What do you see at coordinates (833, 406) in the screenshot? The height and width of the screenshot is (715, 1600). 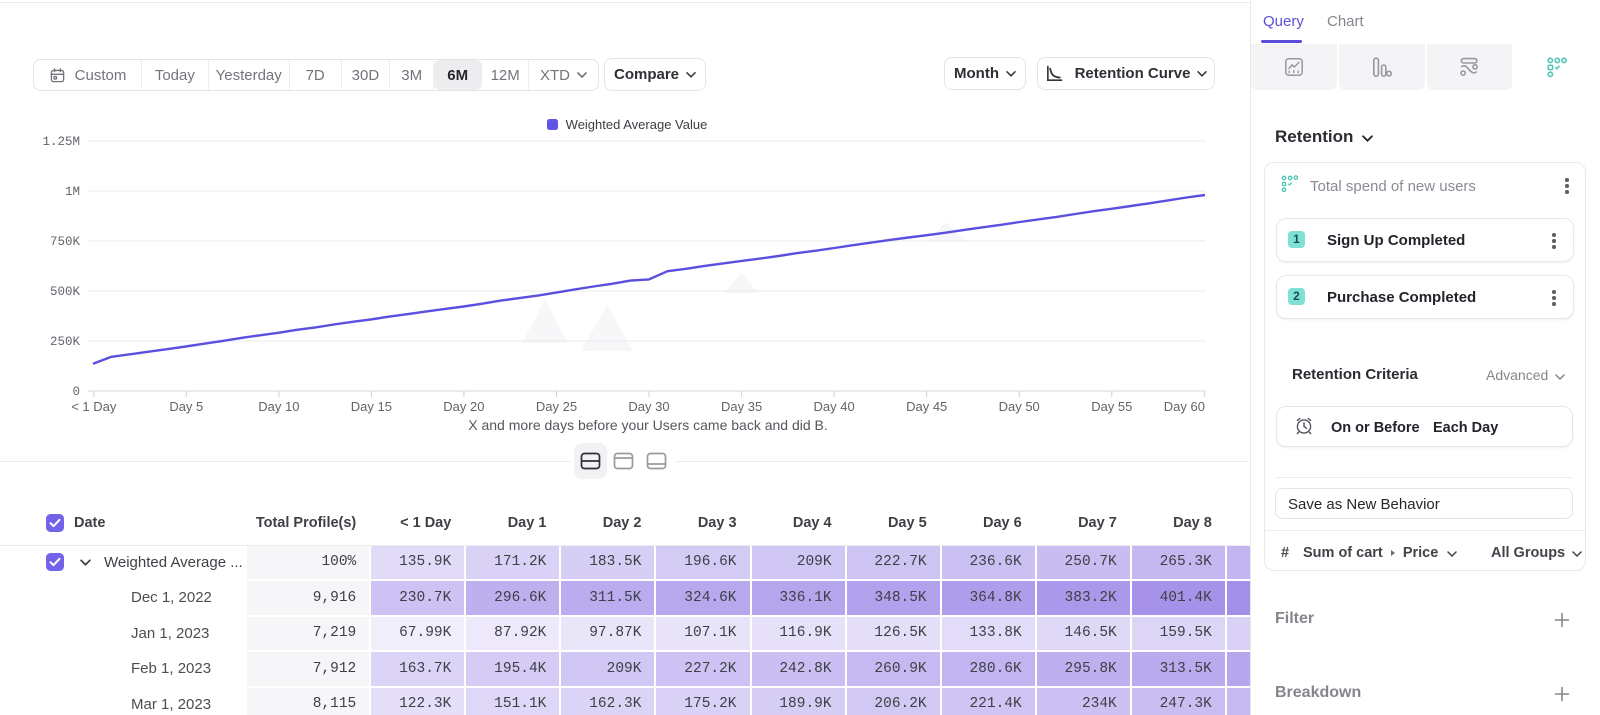 I see `svg-text: Day 40` at bounding box center [833, 406].